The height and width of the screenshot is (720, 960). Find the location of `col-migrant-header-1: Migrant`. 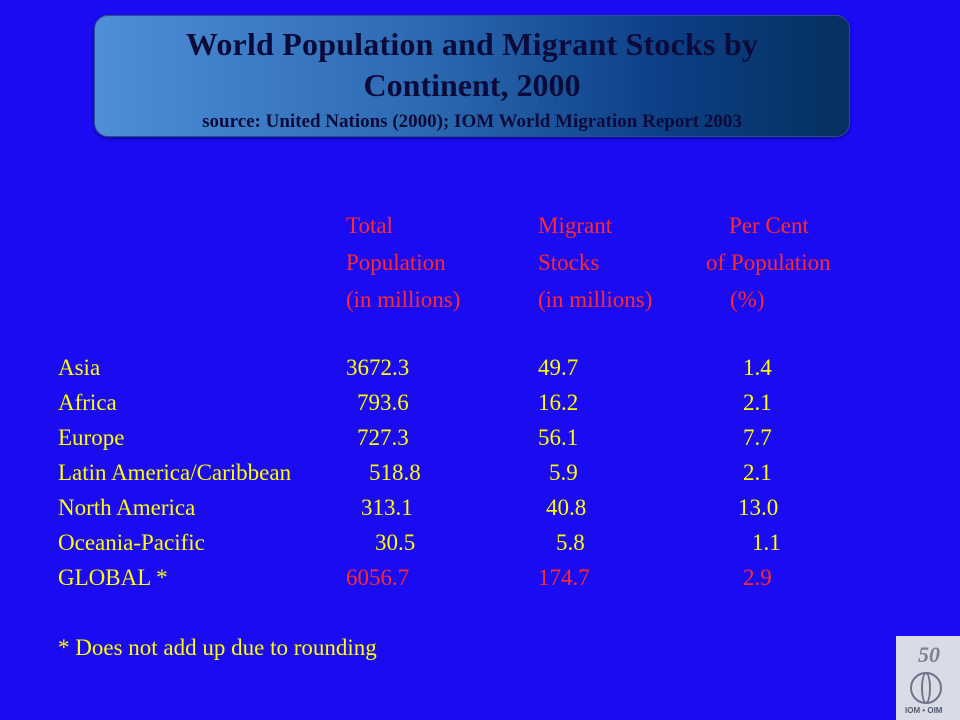

col-migrant-header-1: Migrant is located at coordinates (575, 225).